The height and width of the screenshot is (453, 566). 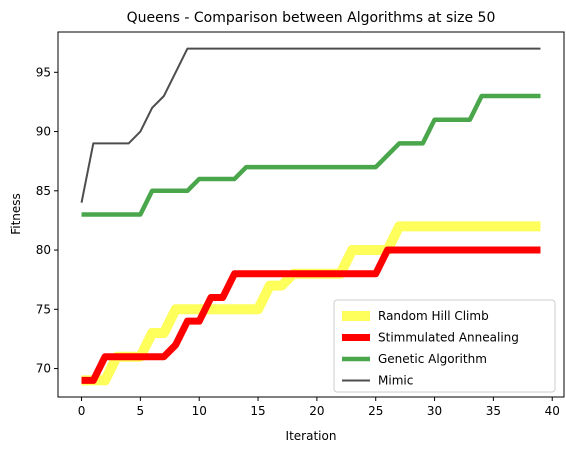 What do you see at coordinates (493, 411) in the screenshot?
I see `x-tick-label: 35` at bounding box center [493, 411].